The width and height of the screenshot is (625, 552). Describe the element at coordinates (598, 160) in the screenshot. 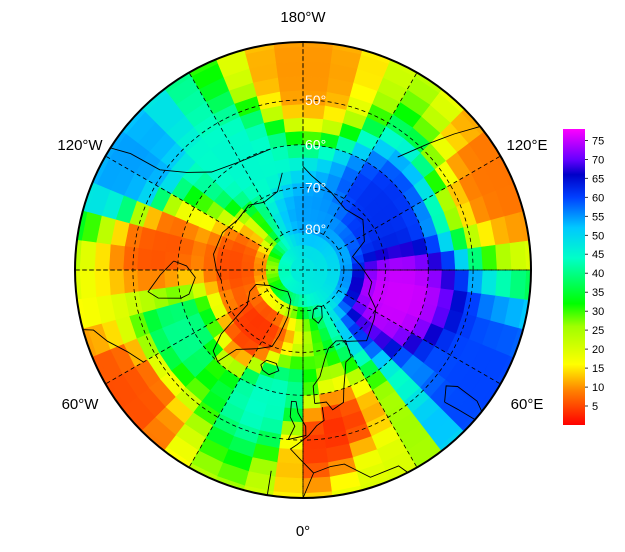

I see `colorbar-tick-label: 70` at that location.